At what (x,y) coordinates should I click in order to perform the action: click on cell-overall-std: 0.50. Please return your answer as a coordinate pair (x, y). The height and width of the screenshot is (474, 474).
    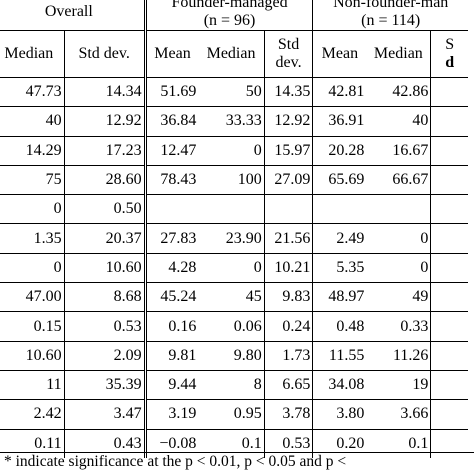
    Looking at the image, I should click on (104, 209).